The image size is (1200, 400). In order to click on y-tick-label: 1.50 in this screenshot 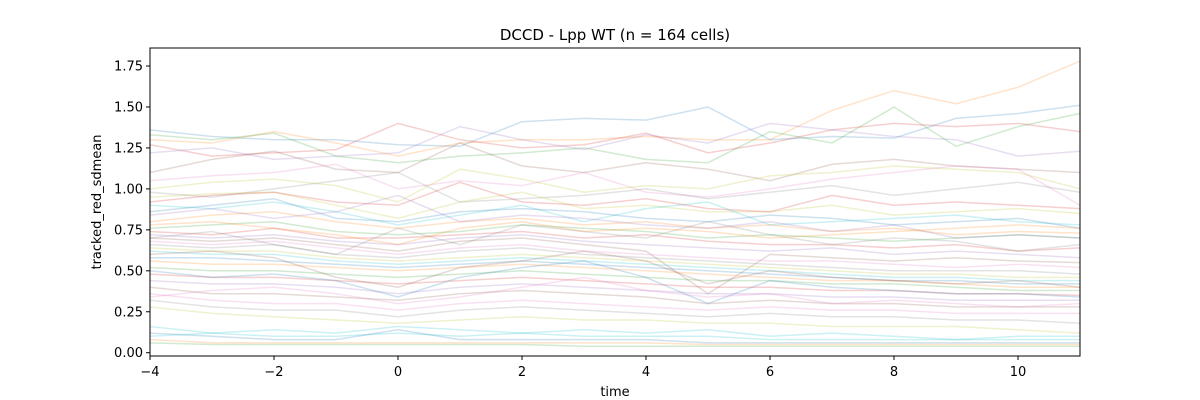, I will do `click(128, 107)`.